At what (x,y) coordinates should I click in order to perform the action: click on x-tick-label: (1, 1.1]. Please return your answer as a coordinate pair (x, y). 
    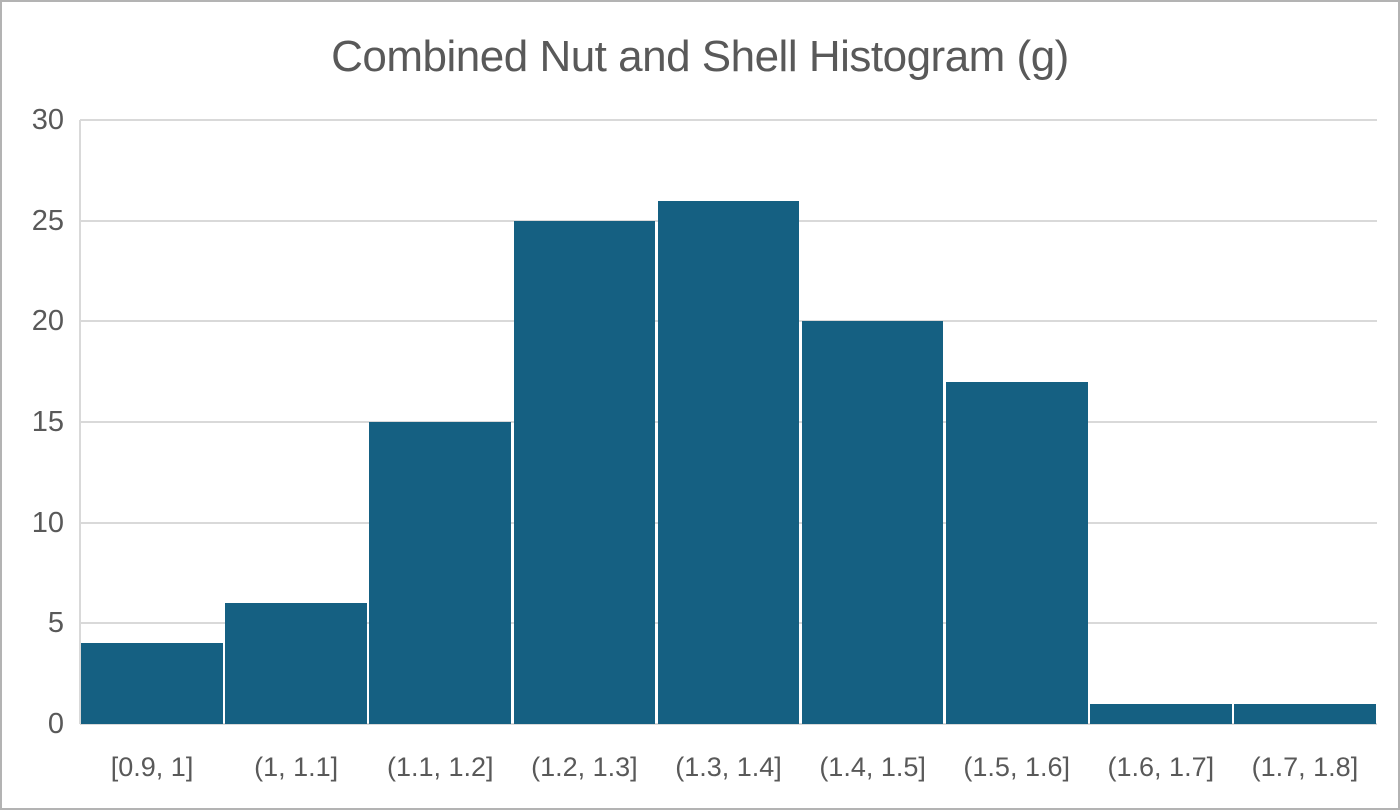
    Looking at the image, I should click on (296, 767).